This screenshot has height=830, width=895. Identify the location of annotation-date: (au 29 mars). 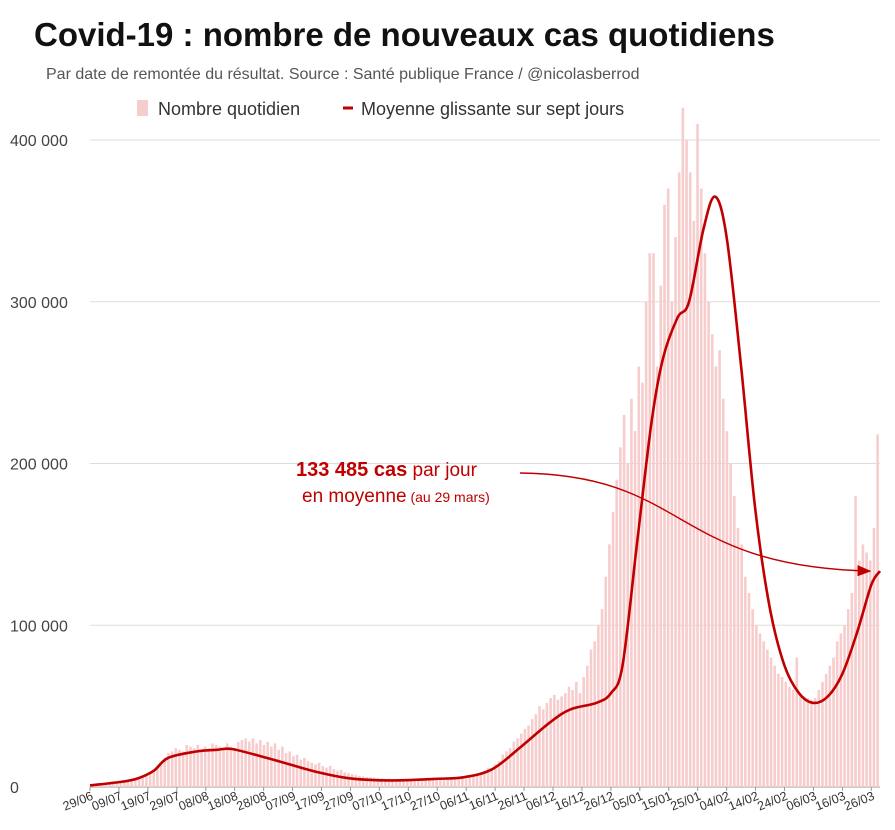
(448, 497).